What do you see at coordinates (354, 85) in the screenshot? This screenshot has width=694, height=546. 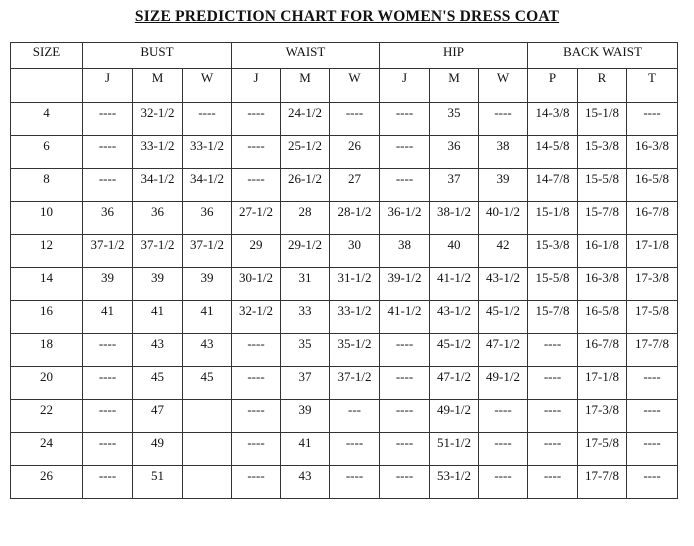 I see `subcolumn-header: W` at bounding box center [354, 85].